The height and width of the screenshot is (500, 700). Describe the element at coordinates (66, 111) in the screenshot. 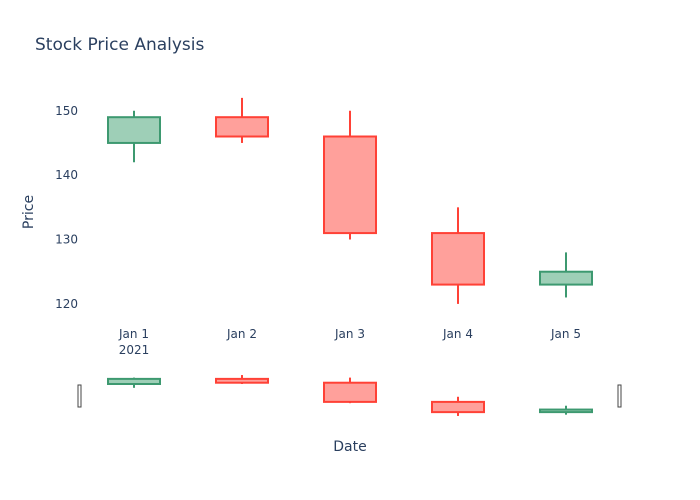

I see `y-tick-label: 150` at that location.